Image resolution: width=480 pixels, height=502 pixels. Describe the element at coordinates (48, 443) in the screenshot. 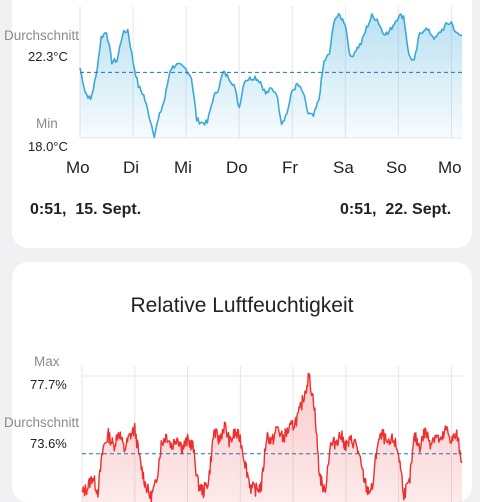

I see `humidity-average-value: 73.6%` at that location.